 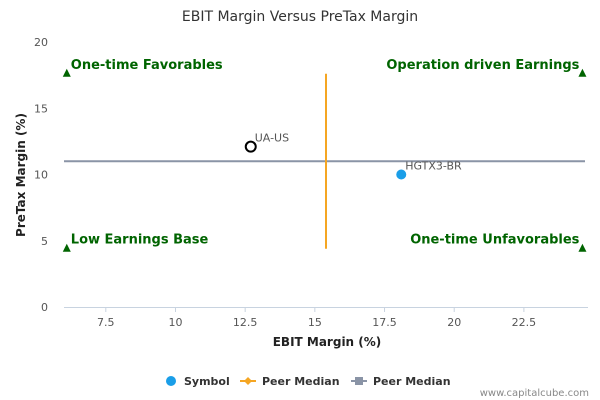 I want to click on x-tick-label: 22.5, so click(x=524, y=322).